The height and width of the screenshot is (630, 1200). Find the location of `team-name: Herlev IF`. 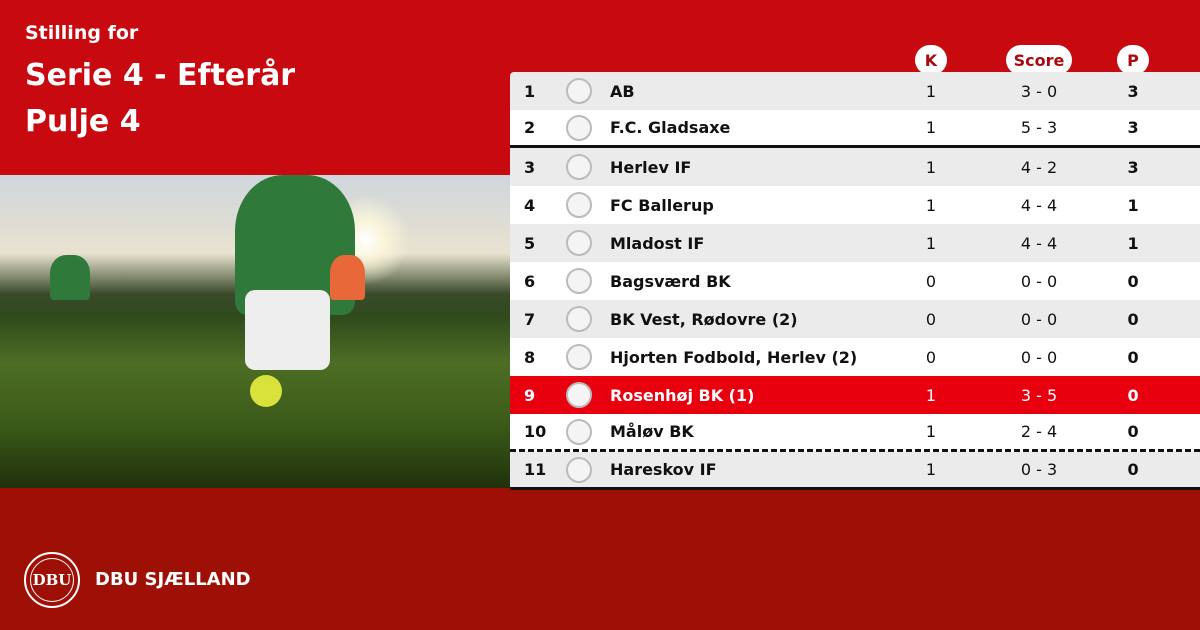

team-name: Herlev IF is located at coordinates (651, 167).